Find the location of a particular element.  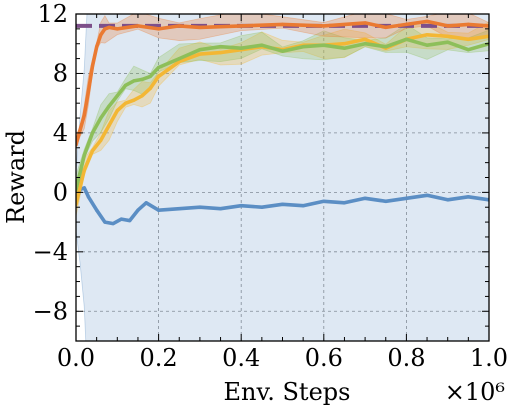

y-tick-labels: 12 8 4 0 −4 −8 is located at coordinates (50, 162).